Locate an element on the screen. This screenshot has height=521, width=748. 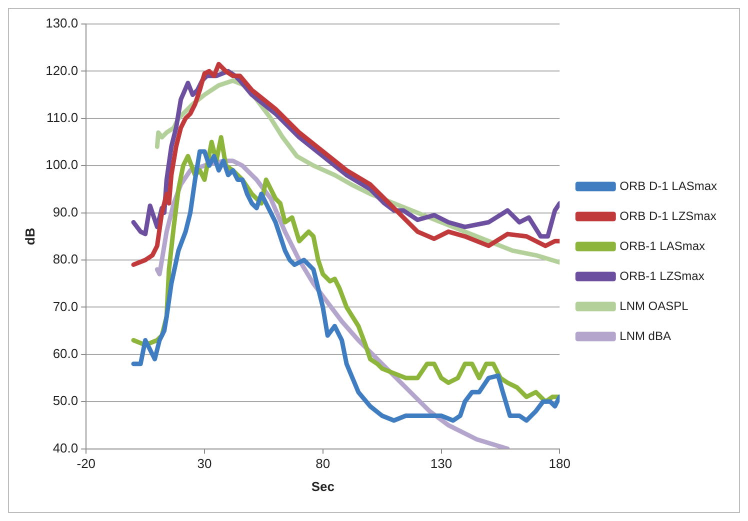
legend-label: LNM OASPL is located at coordinates (654, 305).